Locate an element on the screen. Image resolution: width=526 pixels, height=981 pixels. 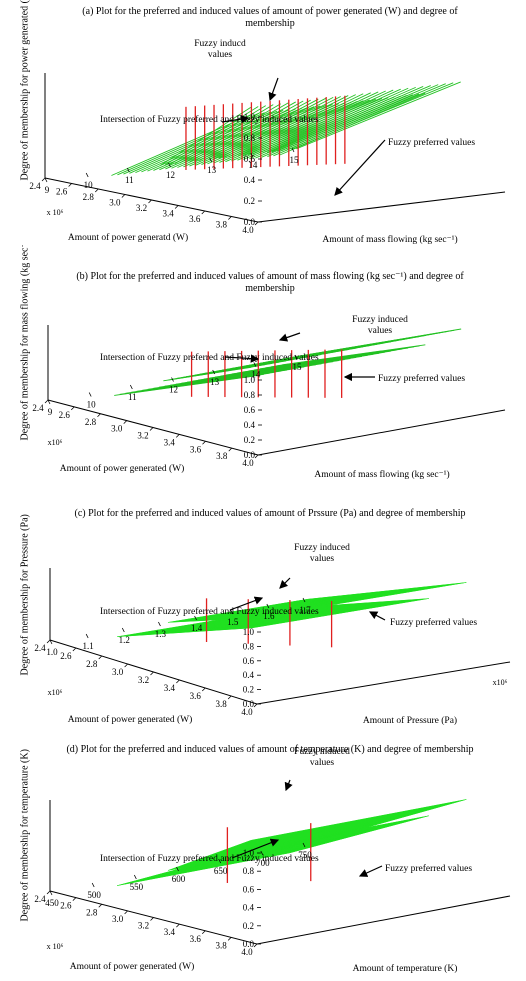
z-tick-label: 0.6 is located at coordinates (250, 410).